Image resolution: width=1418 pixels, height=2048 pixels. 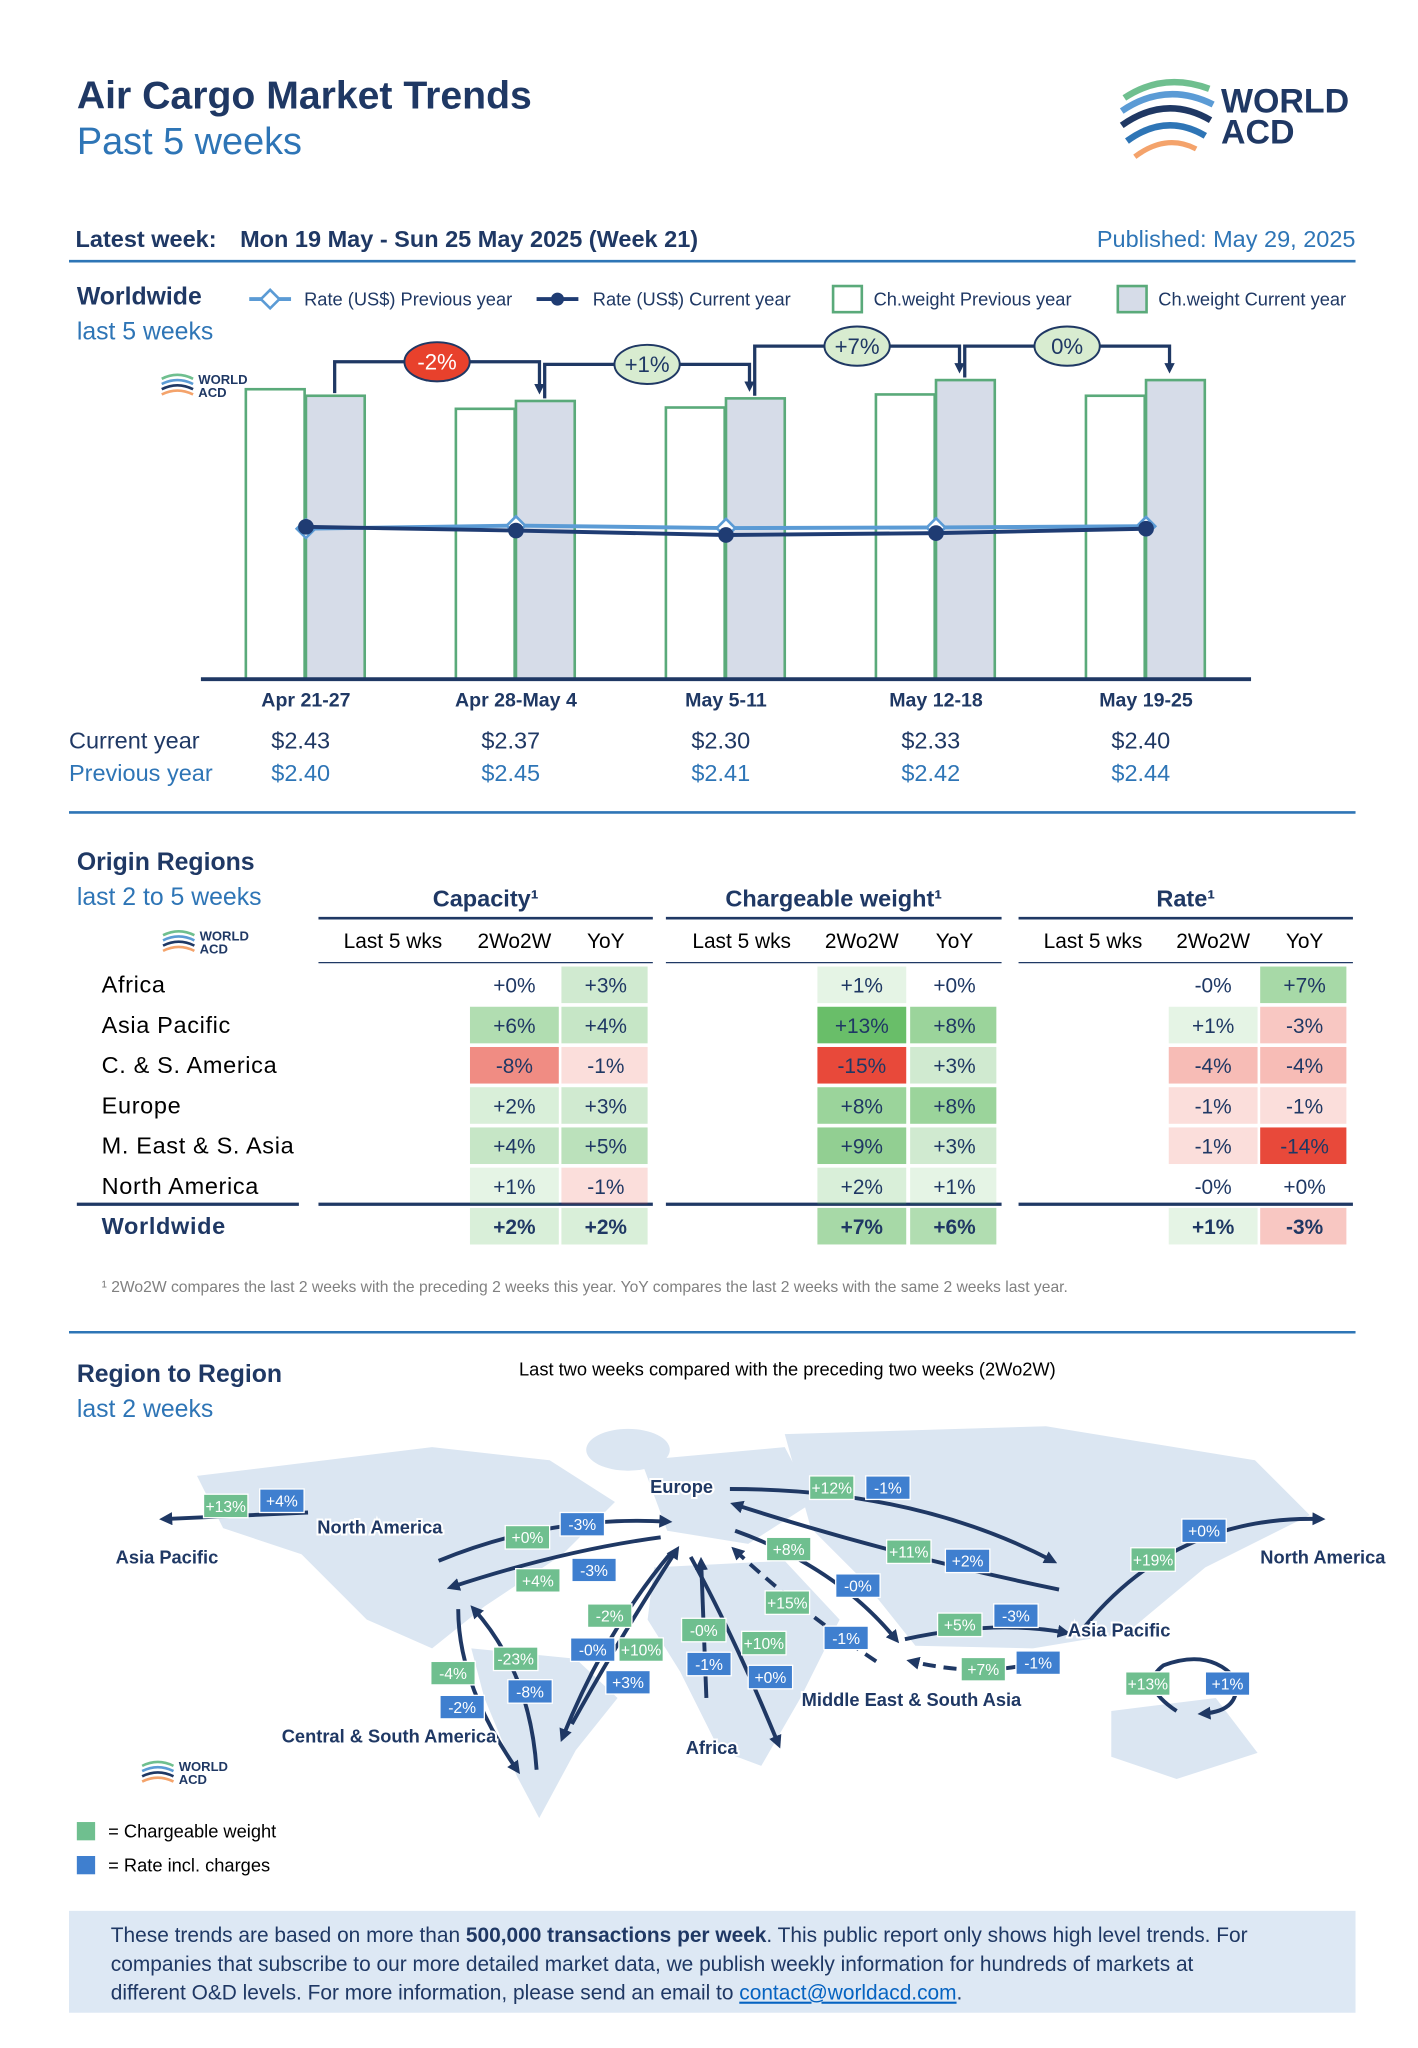 I want to click on rate-label: $2.44, so click(x=1140, y=773).